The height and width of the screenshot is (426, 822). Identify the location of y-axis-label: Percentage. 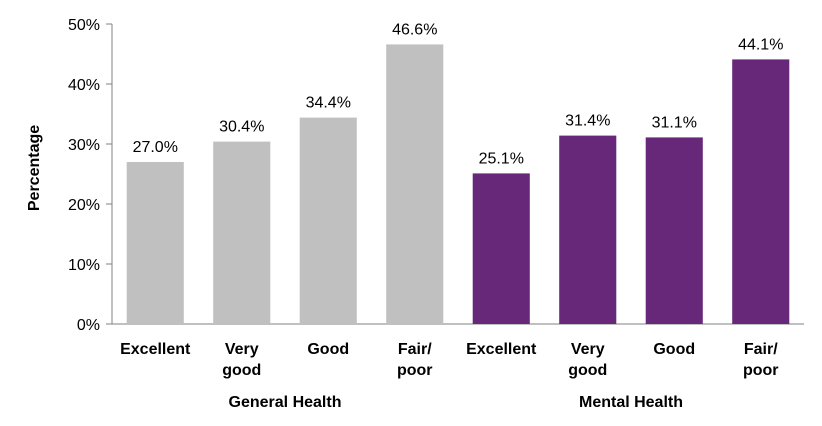
(34, 168).